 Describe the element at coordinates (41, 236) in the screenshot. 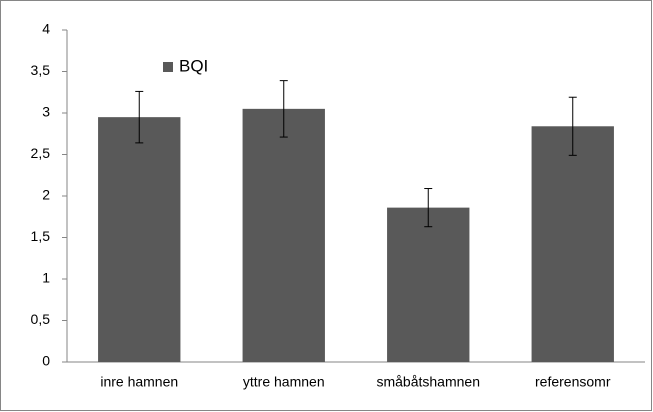

I see `y-tick-label: 1,5` at that location.